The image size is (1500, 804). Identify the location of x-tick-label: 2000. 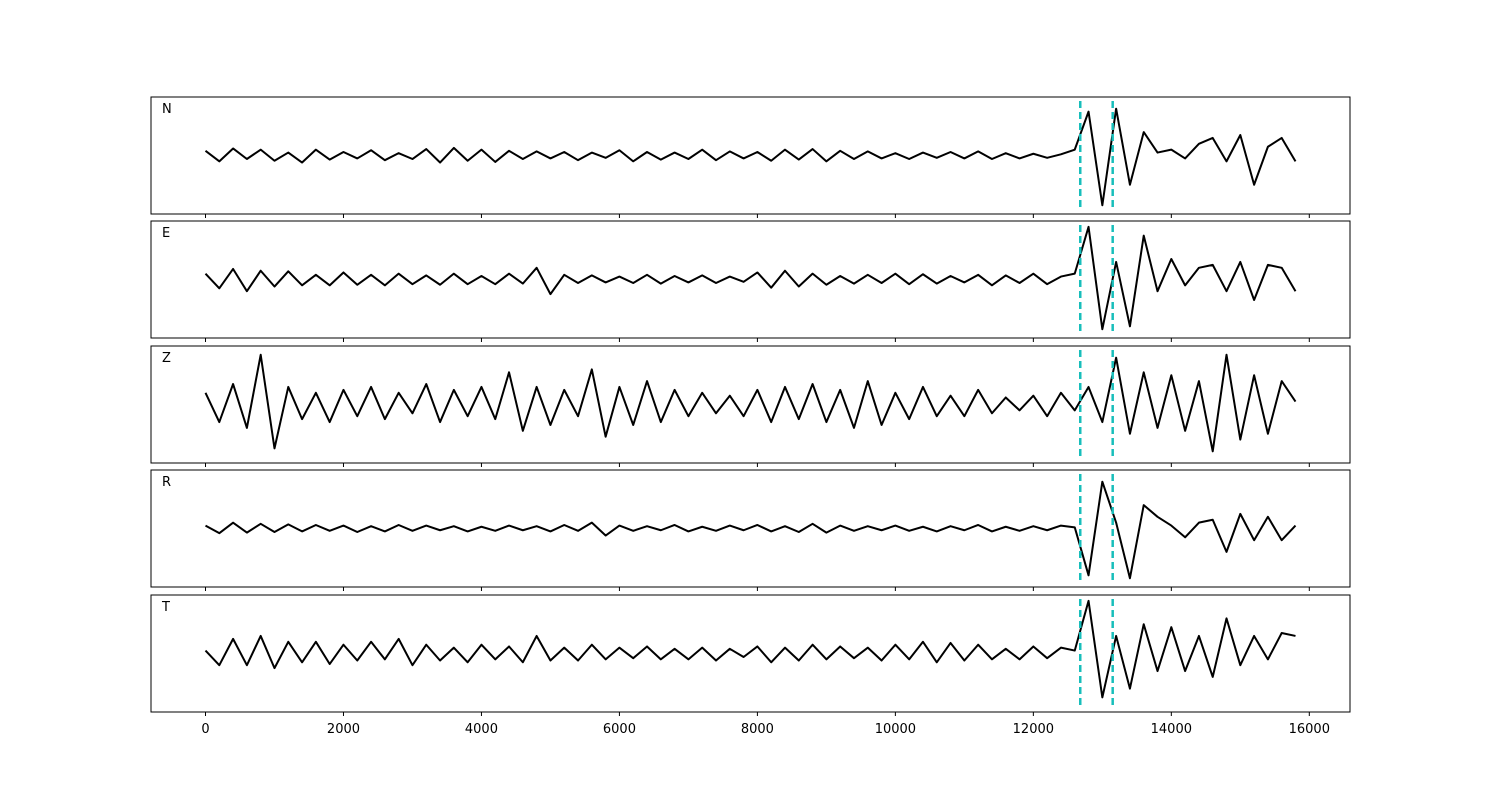
(343, 729).